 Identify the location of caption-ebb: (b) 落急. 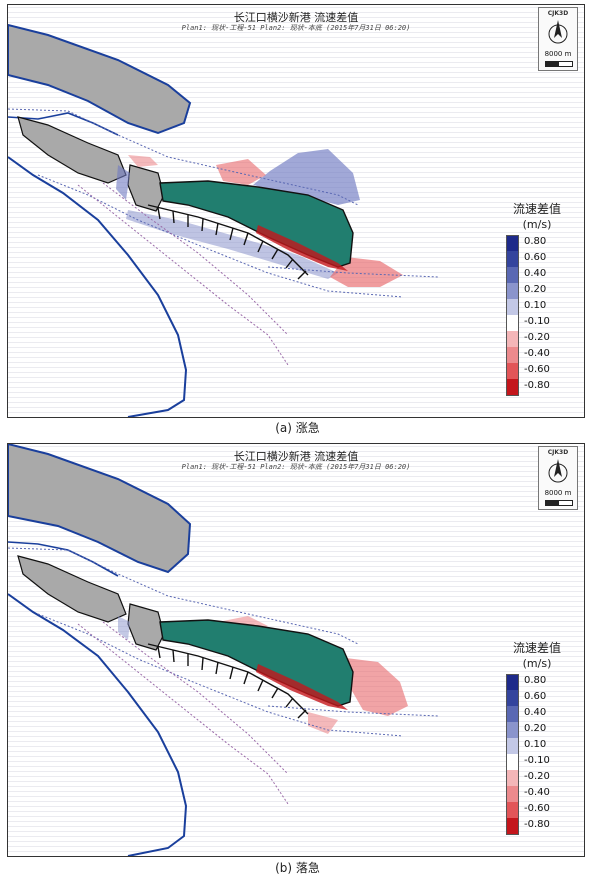
(297, 868).